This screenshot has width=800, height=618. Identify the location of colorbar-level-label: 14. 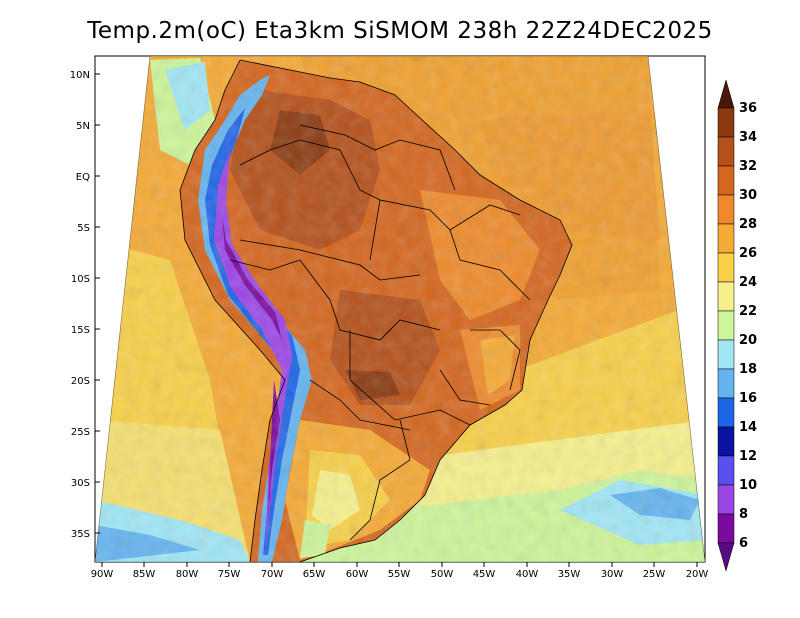
(748, 427).